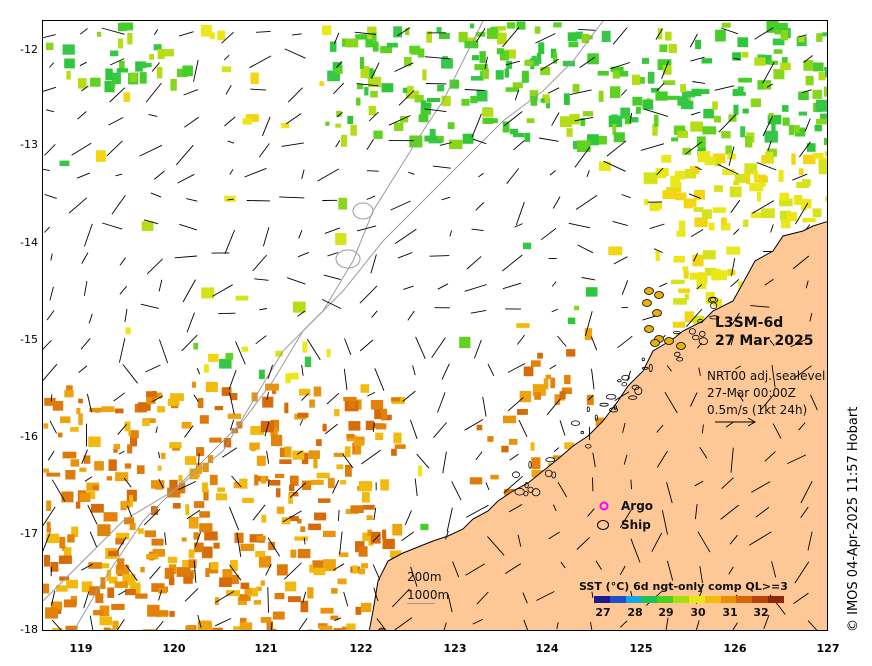 Image resolution: width=872 pixels, height=666 pixels. What do you see at coordinates (744, 599) in the screenshot?
I see `colorbar-swatch` at bounding box center [744, 599].